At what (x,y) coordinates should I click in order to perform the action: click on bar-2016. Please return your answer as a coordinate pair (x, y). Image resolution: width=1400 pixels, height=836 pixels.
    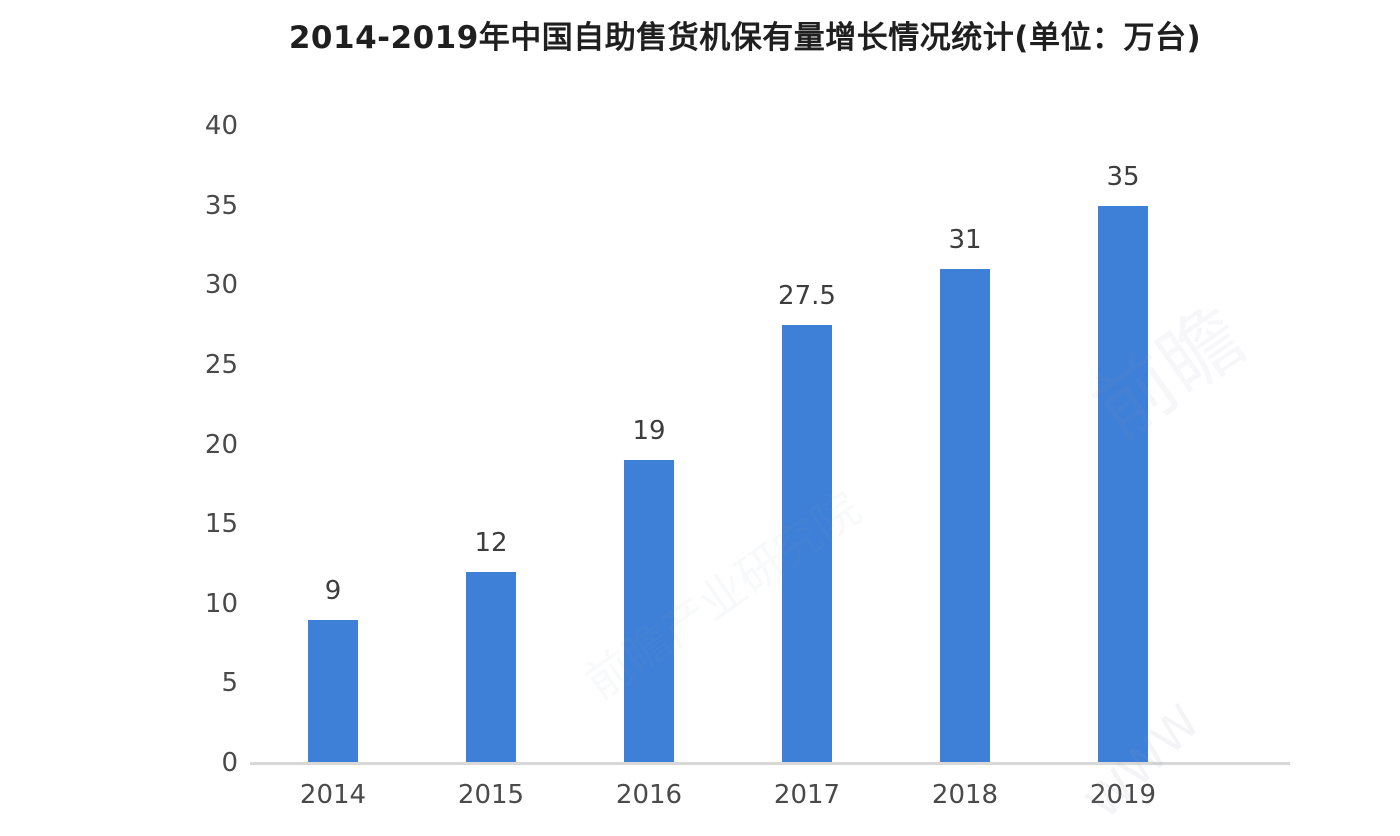
    Looking at the image, I should click on (649, 611).